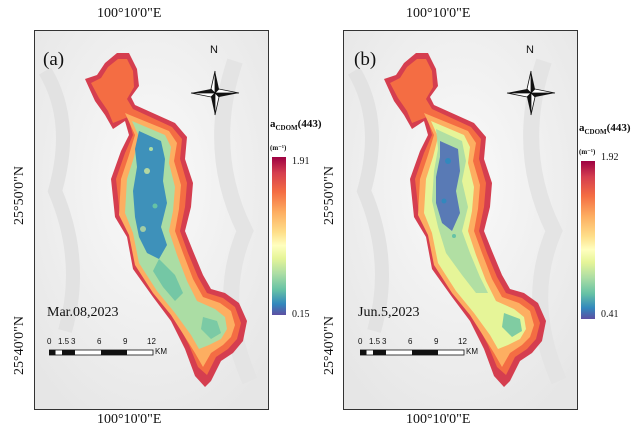 This screenshot has height=430, width=633. What do you see at coordinates (19, 195) in the screenshot?
I see `latitude-upper-label-a: 25°50'0"N` at bounding box center [19, 195].